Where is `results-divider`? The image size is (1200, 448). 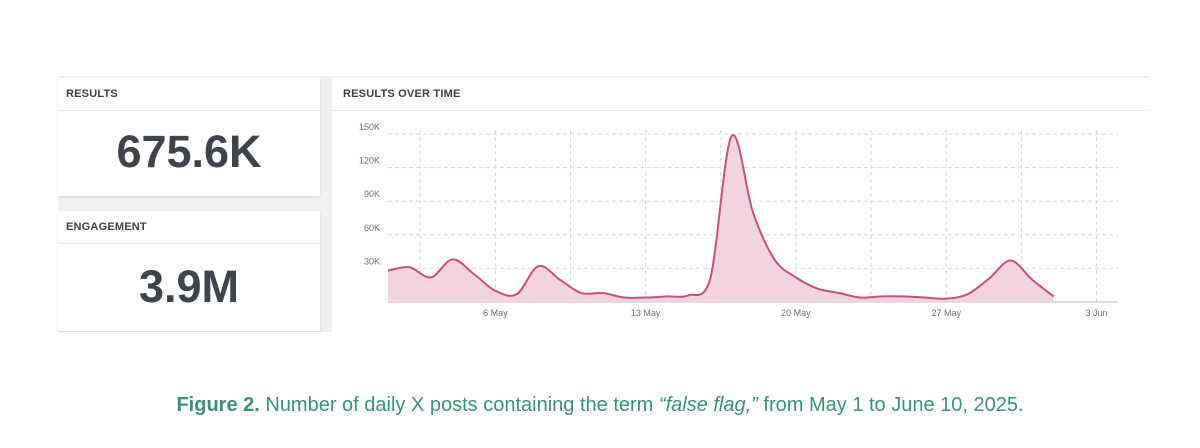 results-divider is located at coordinates (189, 110).